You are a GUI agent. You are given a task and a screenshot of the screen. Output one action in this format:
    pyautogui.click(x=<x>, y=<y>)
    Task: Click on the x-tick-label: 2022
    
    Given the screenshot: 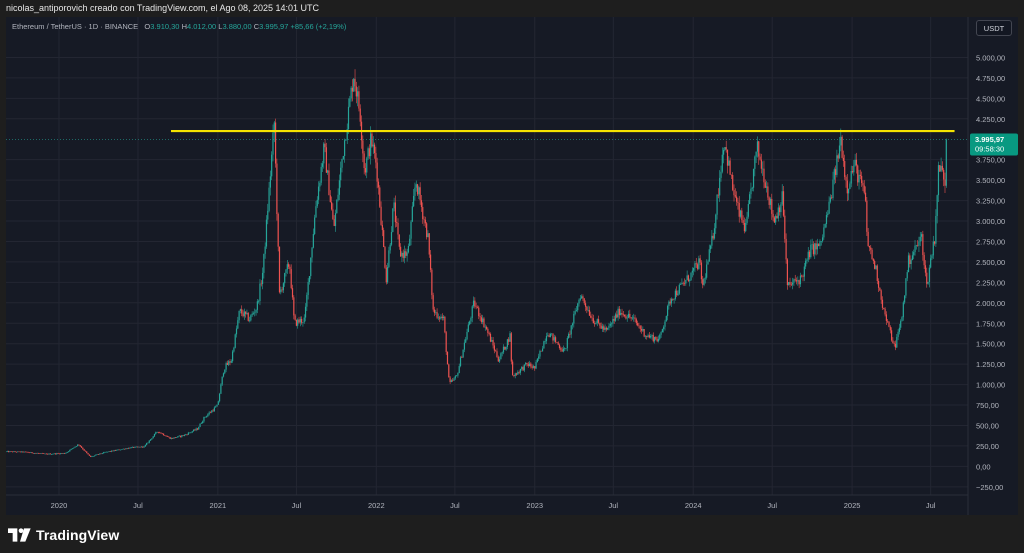 What is the action you would take?
    pyautogui.click(x=376, y=505)
    